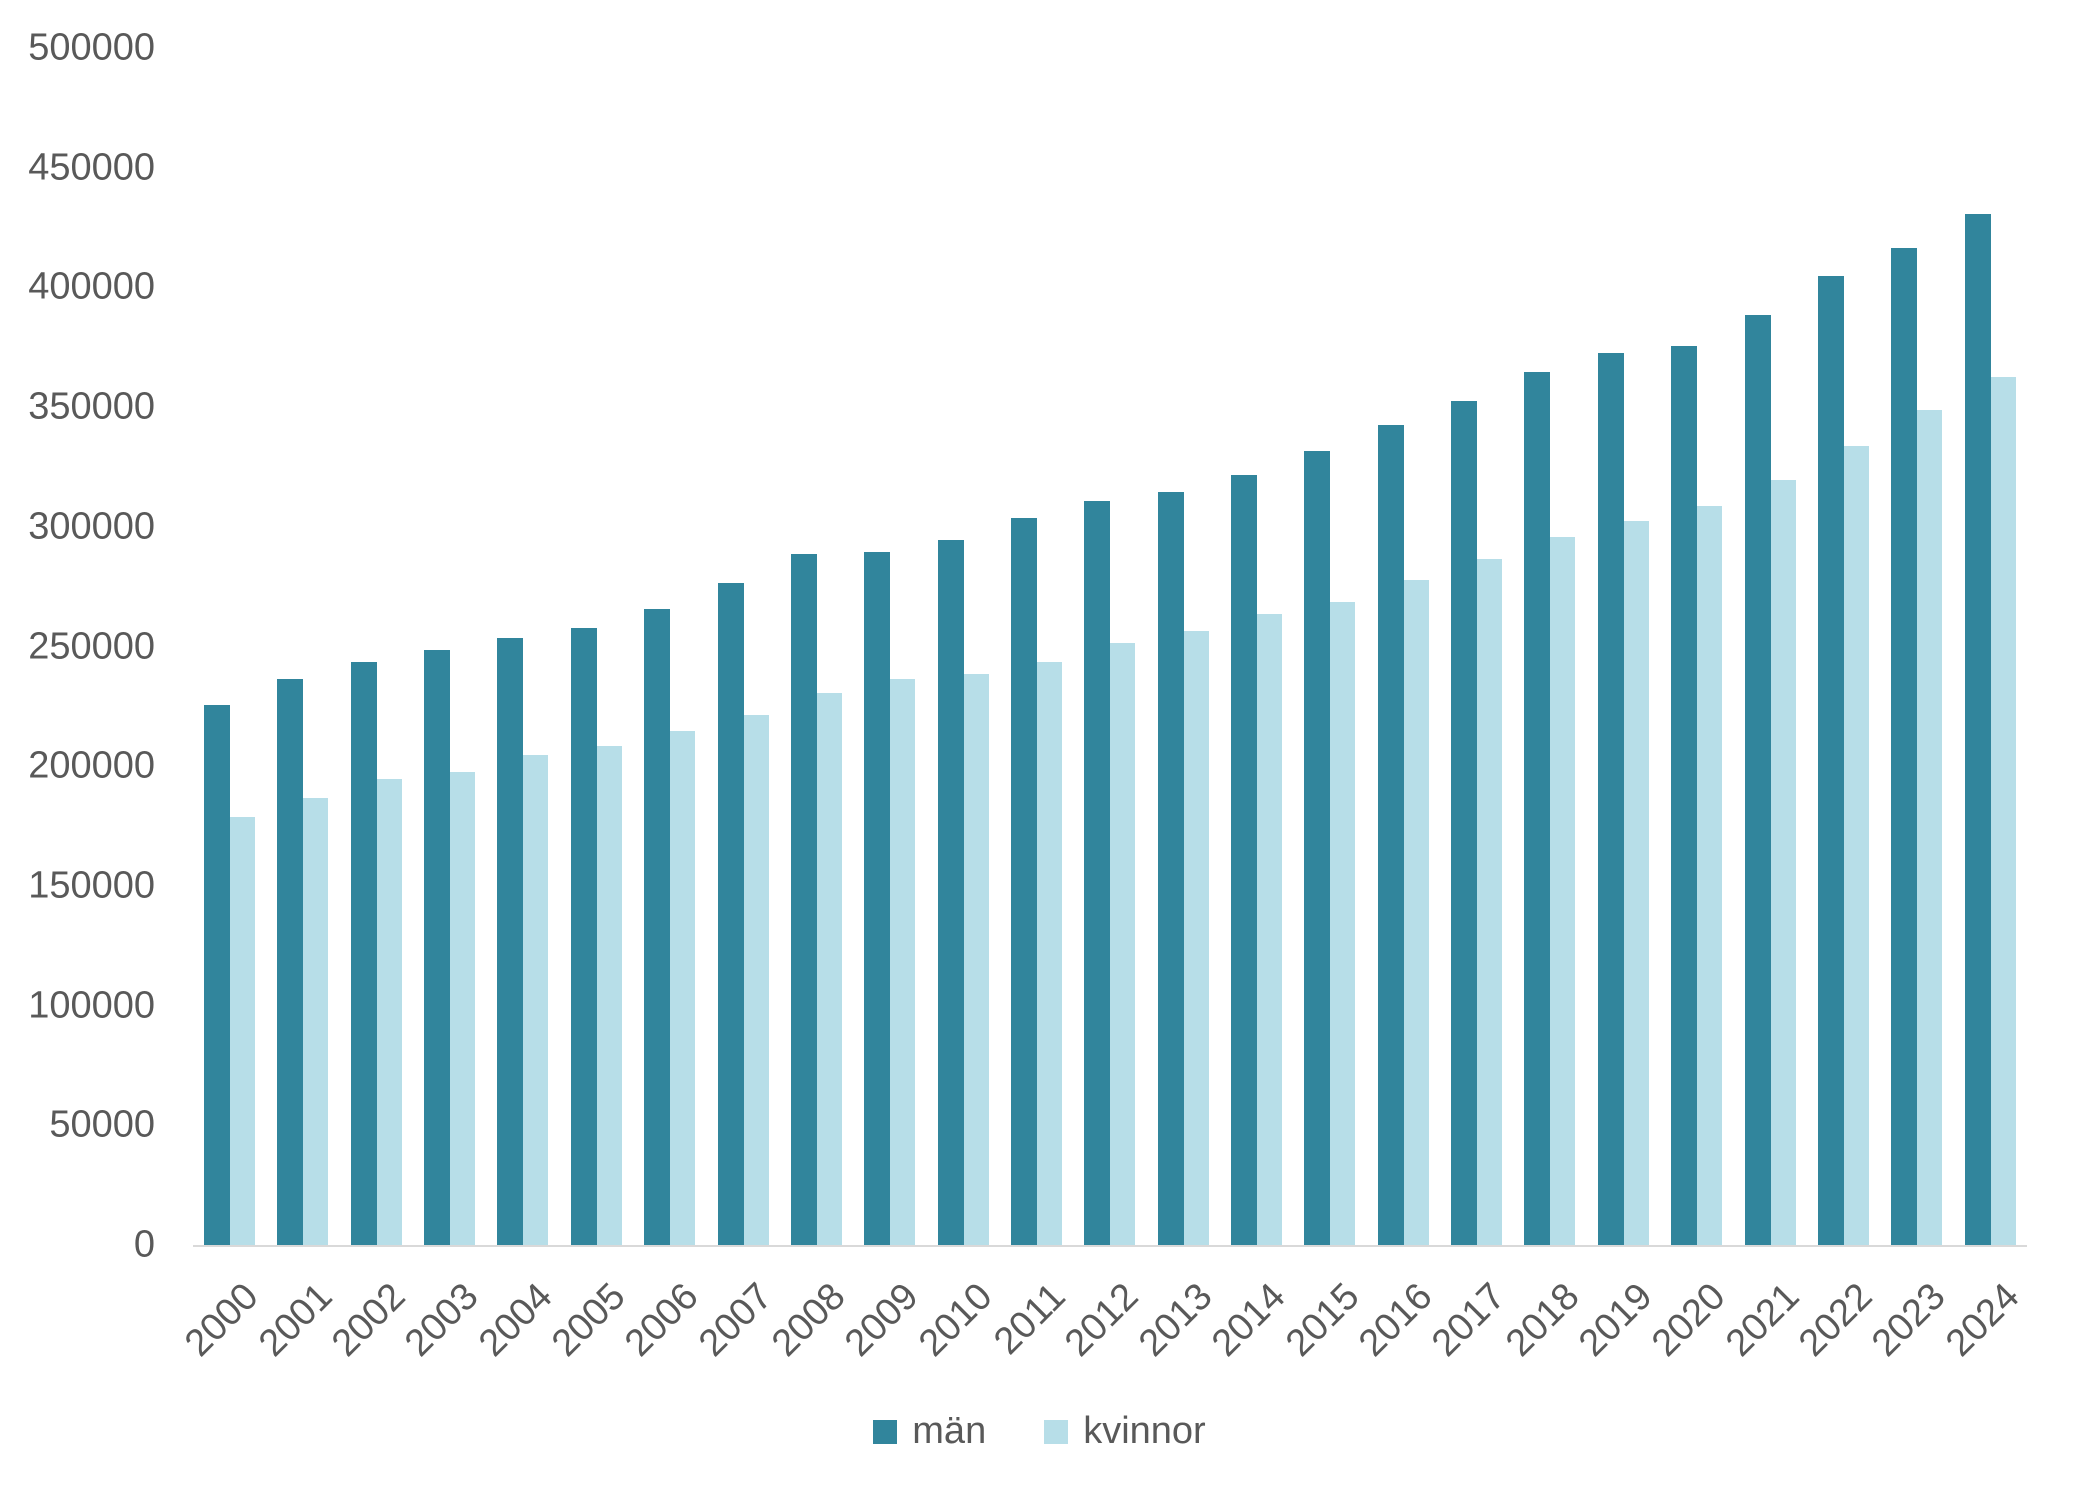 The height and width of the screenshot is (1502, 2079). I want to click on bar-män-2016, so click(1390, 835).